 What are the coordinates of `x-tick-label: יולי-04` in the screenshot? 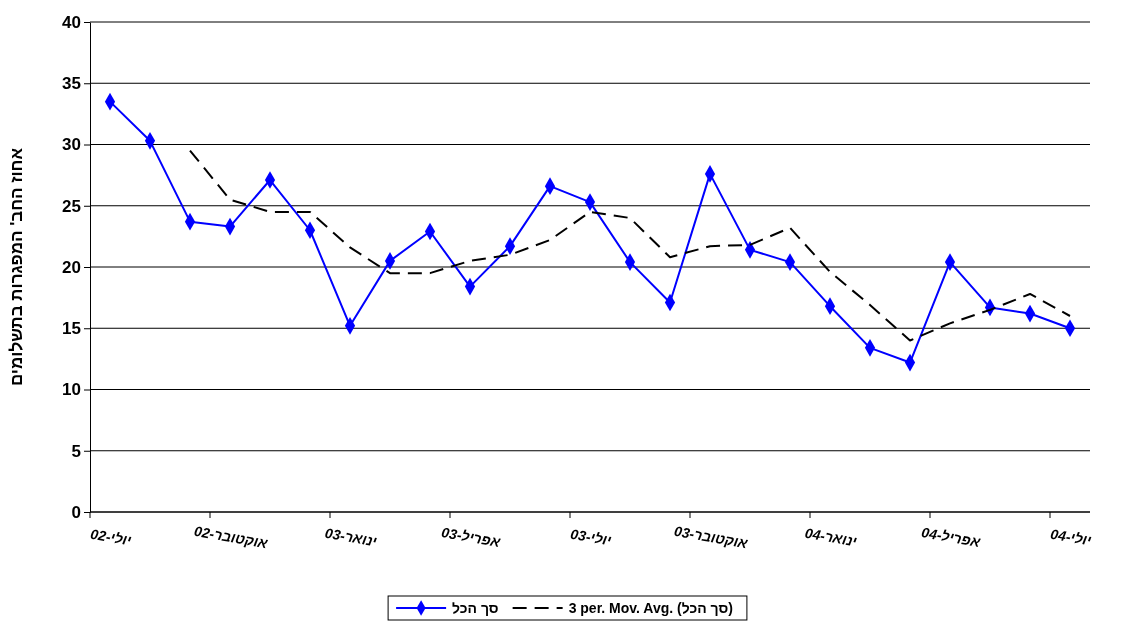 It's located at (1071, 537).